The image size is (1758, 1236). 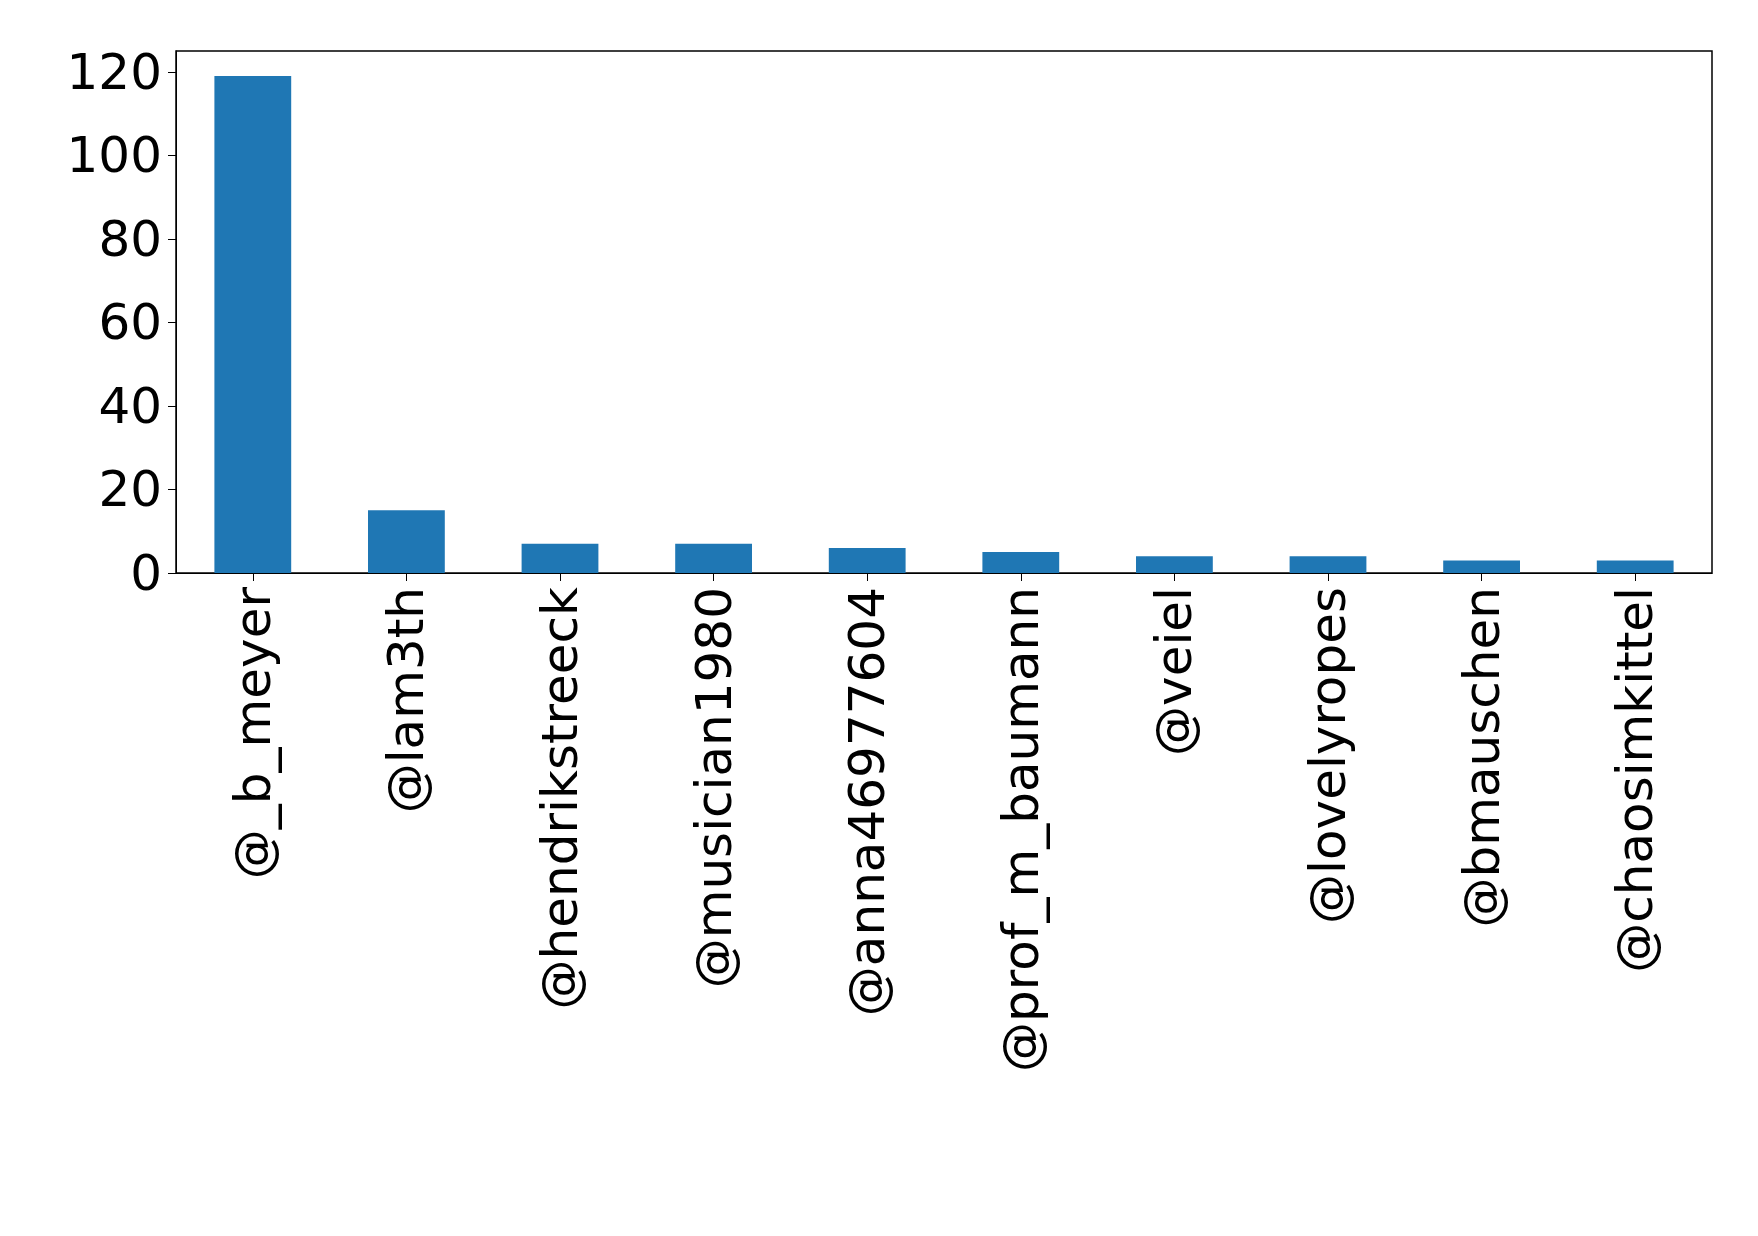 What do you see at coordinates (114, 71) in the screenshot?
I see `y-tick-label: 120` at bounding box center [114, 71].